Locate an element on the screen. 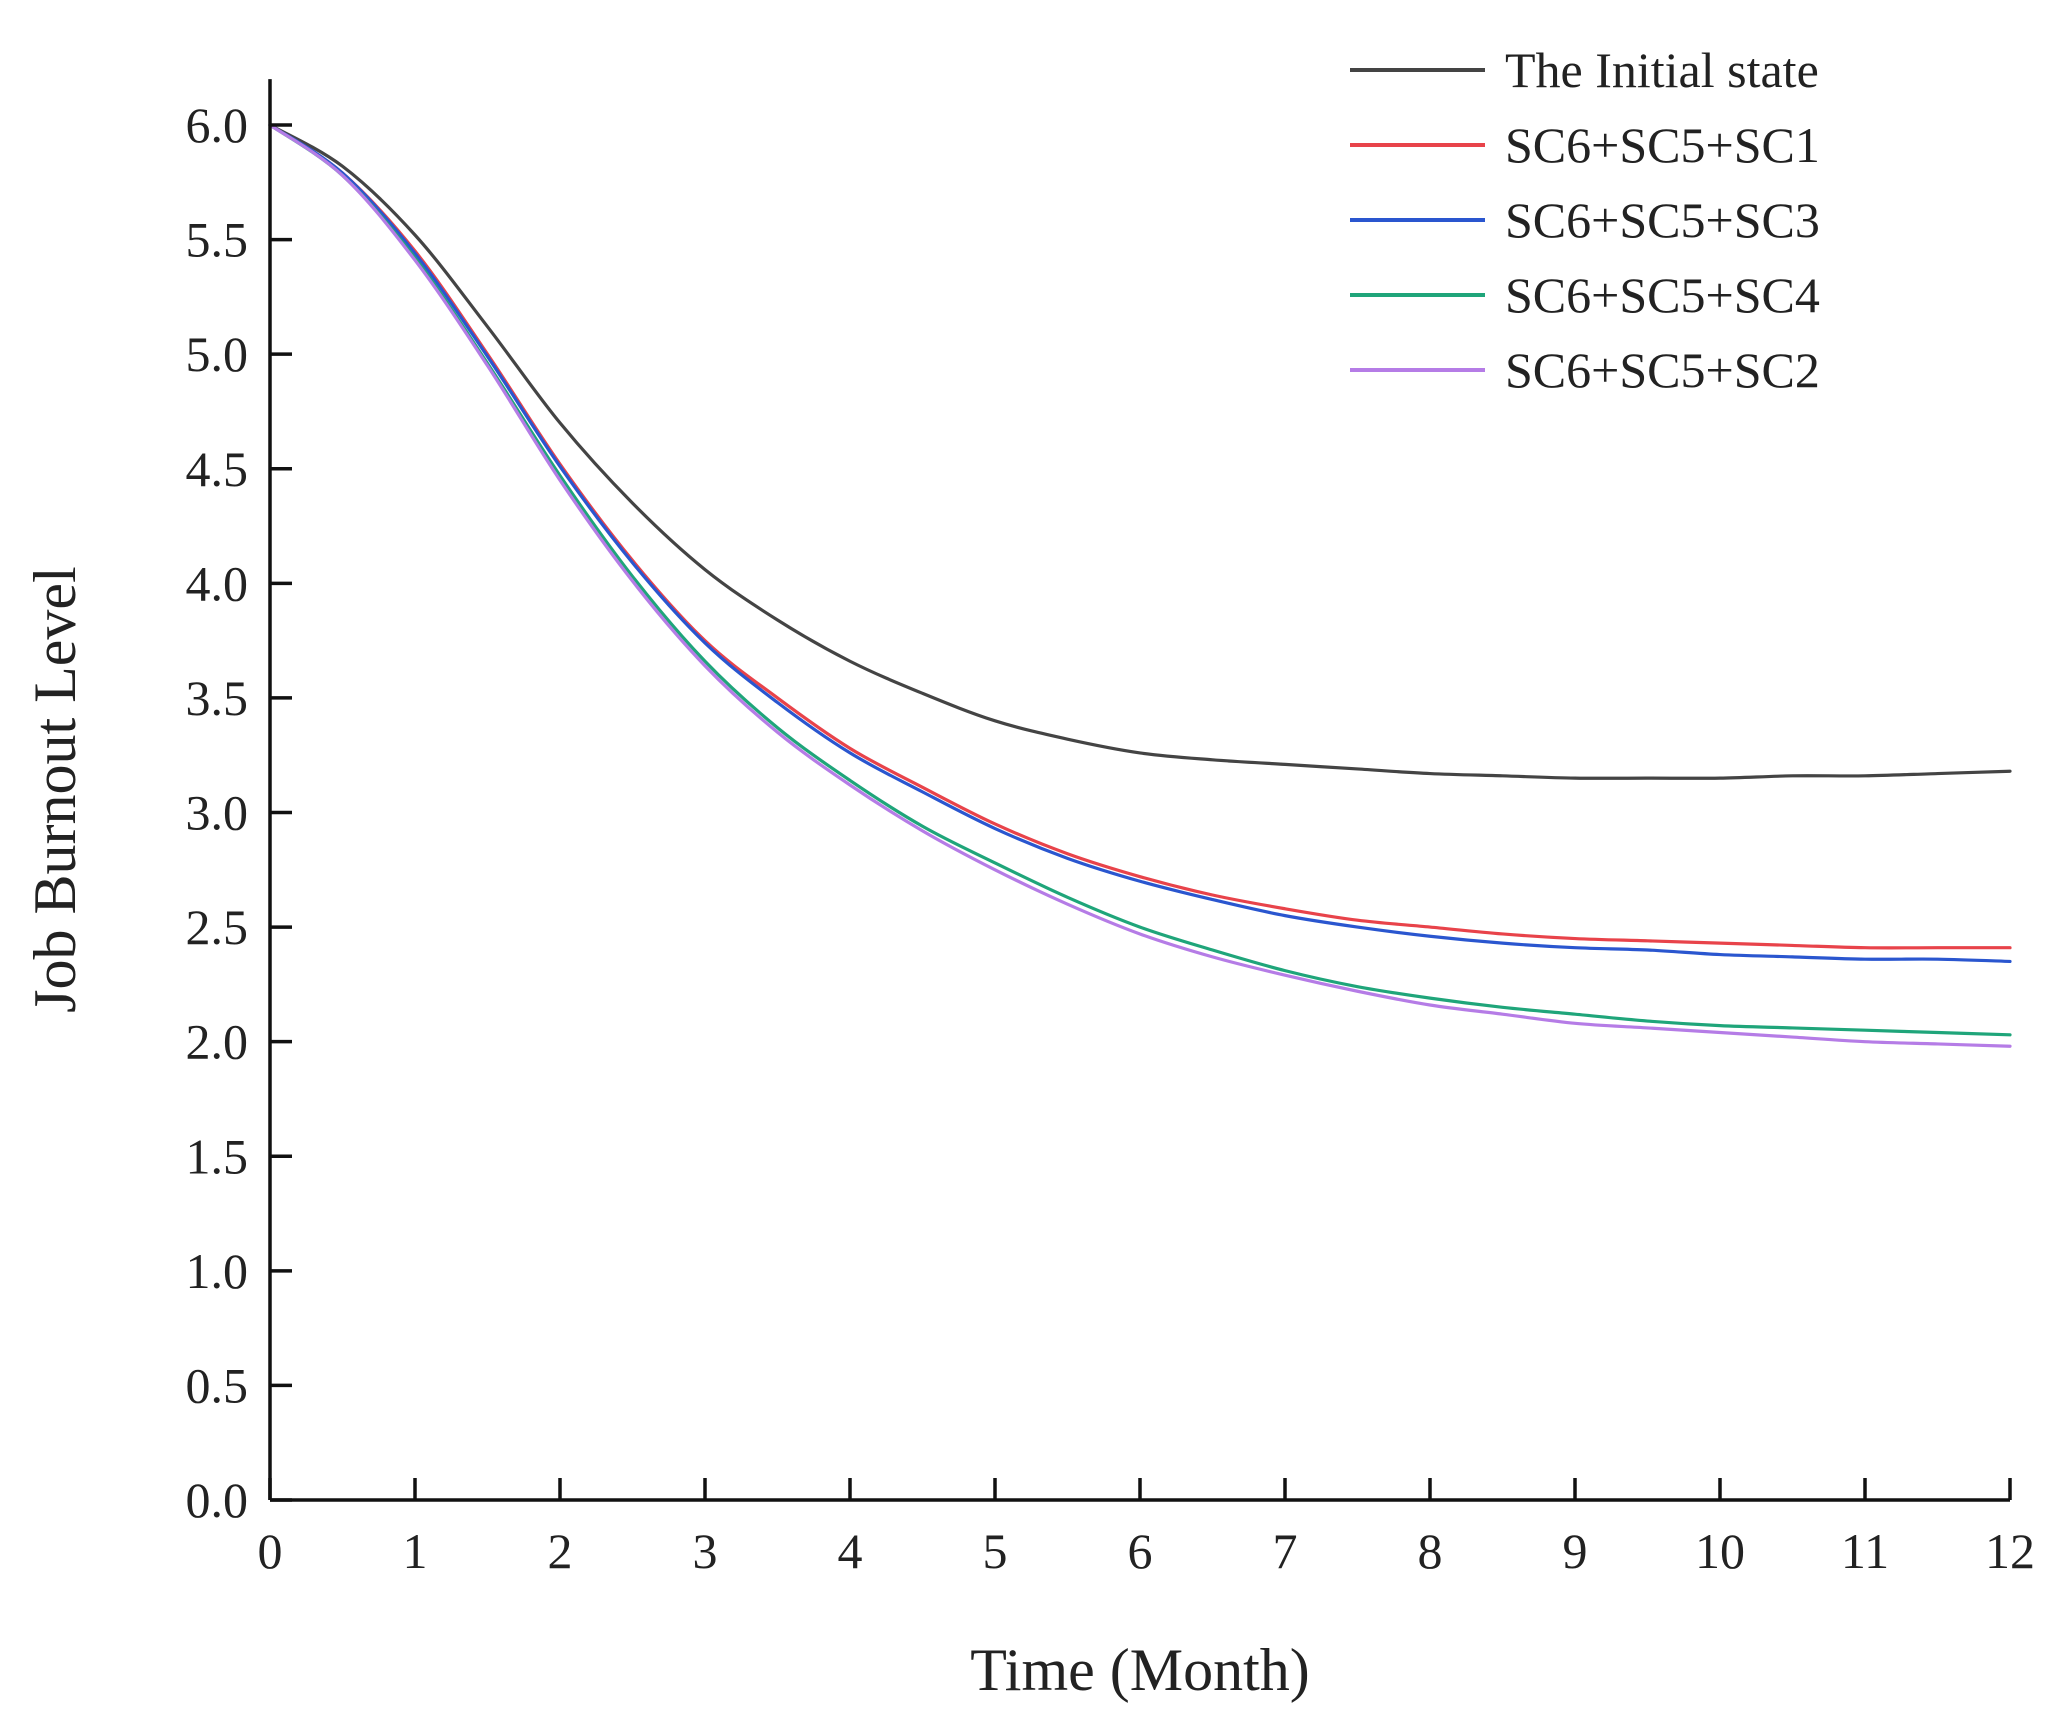  x-tick-label: 5 is located at coordinates (995, 1551).